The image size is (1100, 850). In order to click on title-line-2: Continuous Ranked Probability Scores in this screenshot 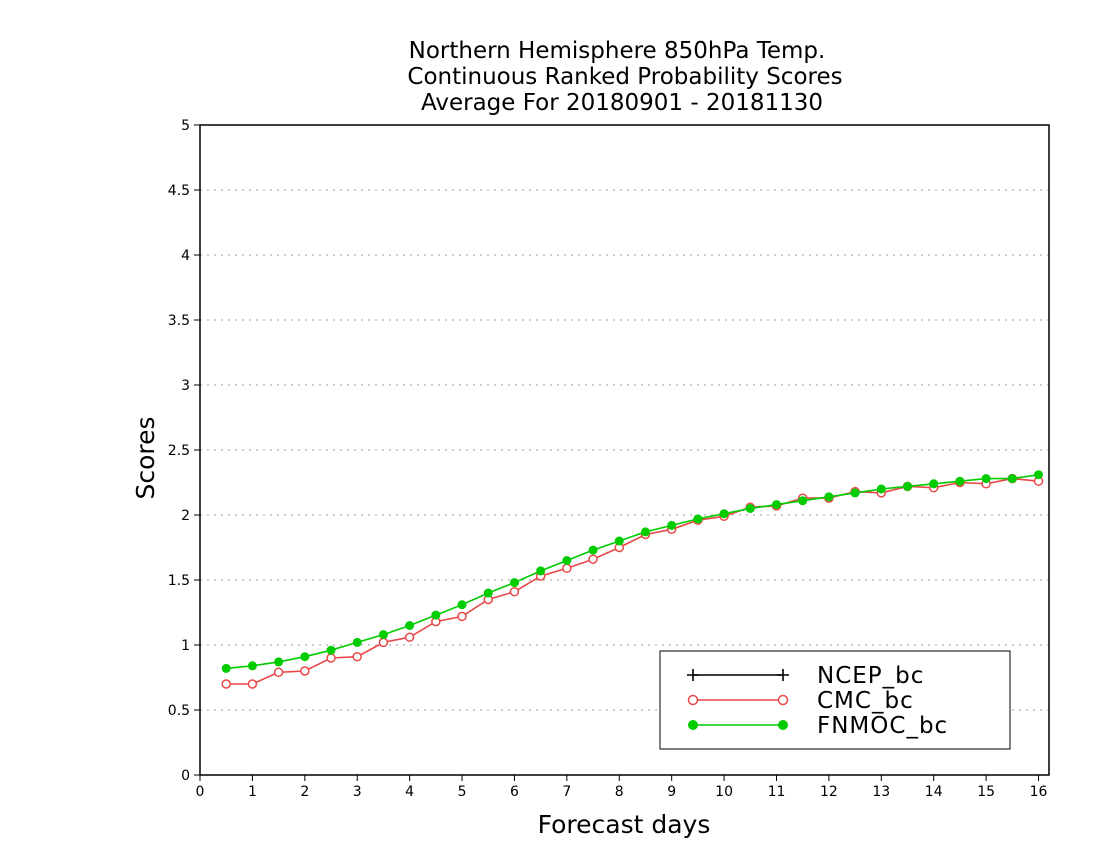, I will do `click(624, 77)`.